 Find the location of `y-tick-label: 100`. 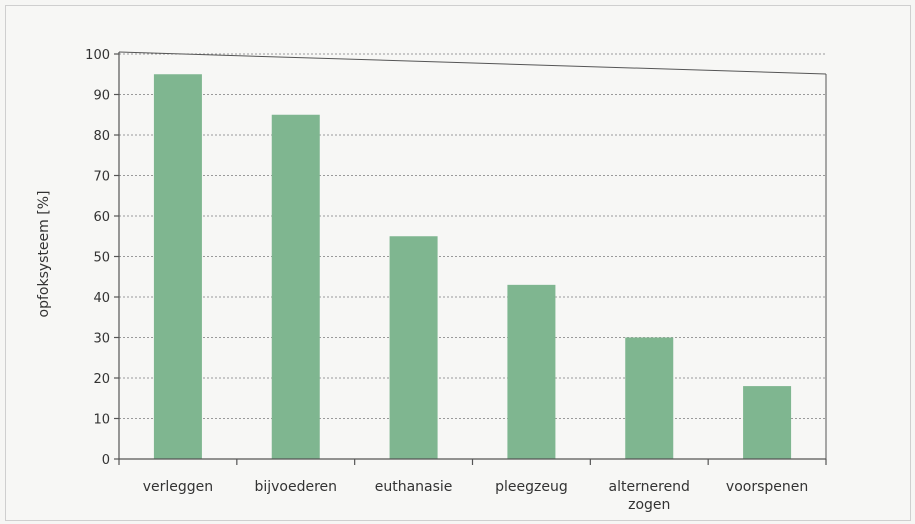

y-tick-label: 100 is located at coordinates (97, 55).